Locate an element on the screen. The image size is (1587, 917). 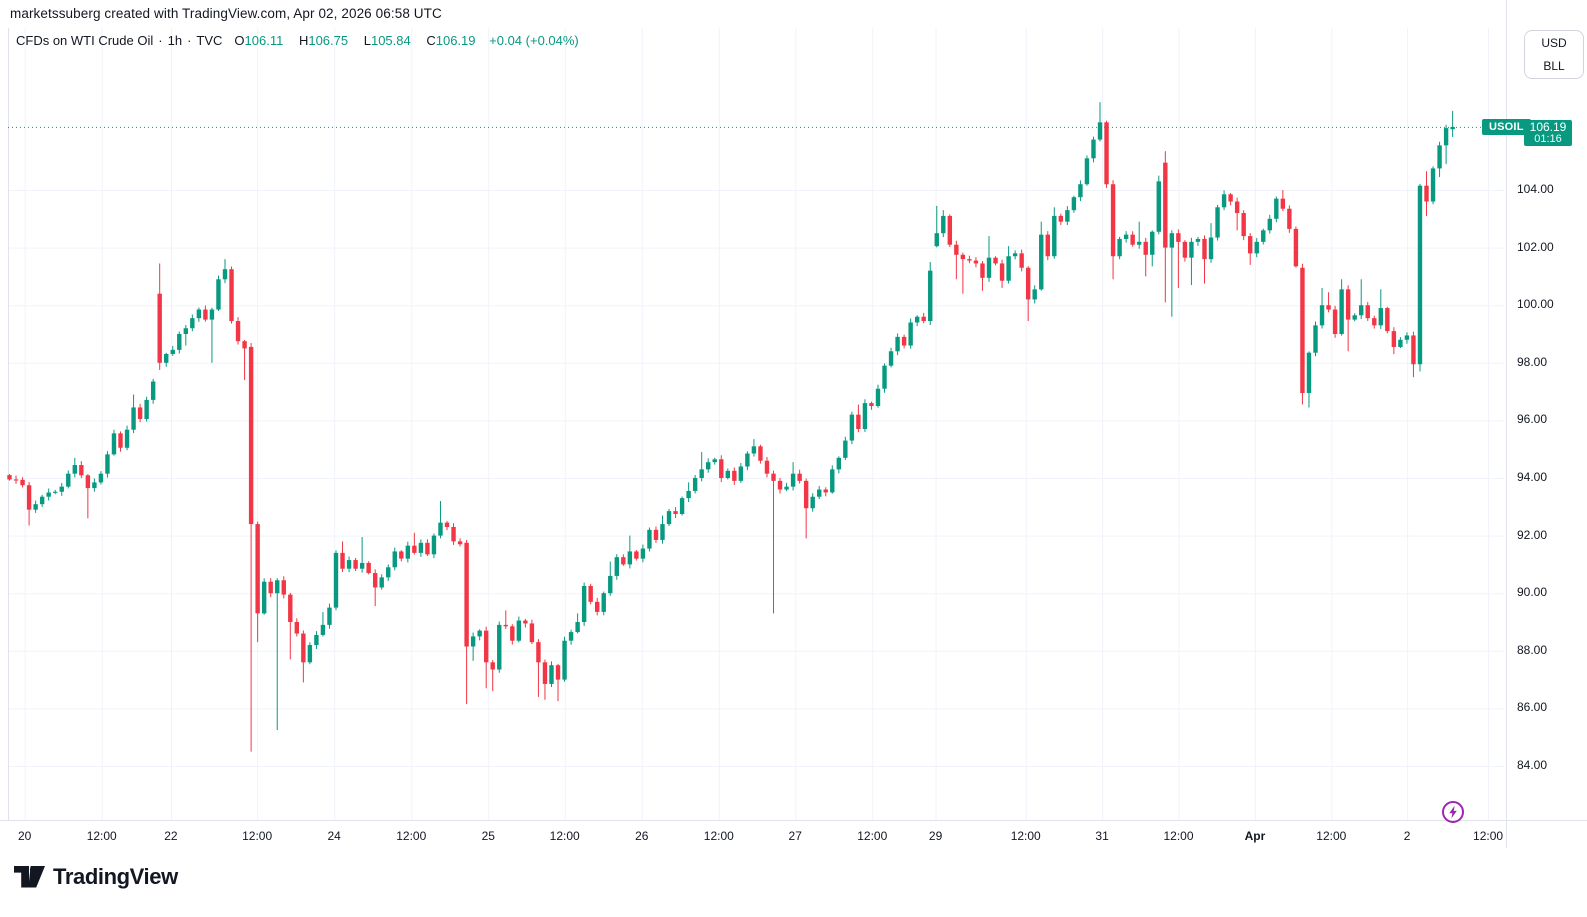
x-axis-label: 24 is located at coordinates (334, 836).